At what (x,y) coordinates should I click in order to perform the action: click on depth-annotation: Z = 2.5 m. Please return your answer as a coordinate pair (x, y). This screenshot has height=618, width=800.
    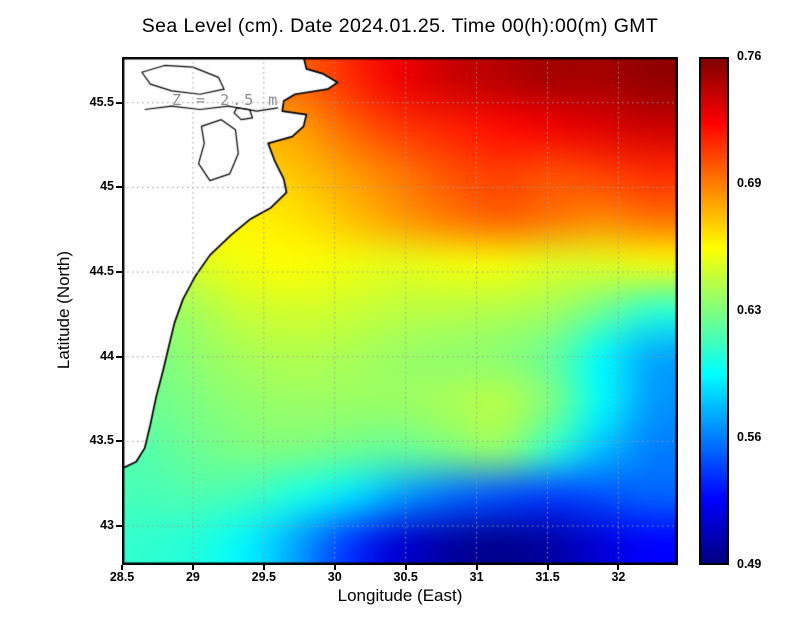
    Looking at the image, I should click on (226, 100).